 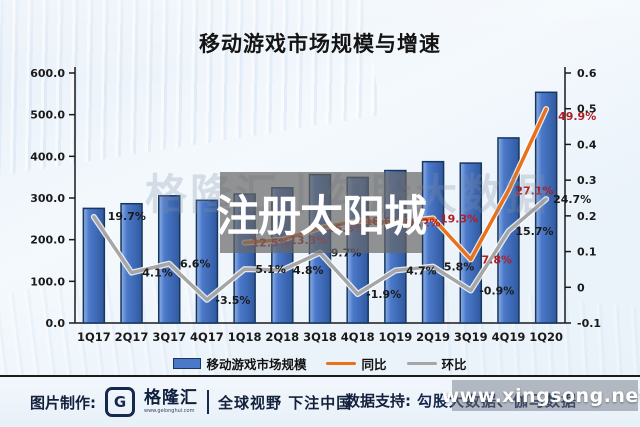 What do you see at coordinates (169, 411) in the screenshot?
I see `brand-url: www.gelonghui.com` at bounding box center [169, 411].